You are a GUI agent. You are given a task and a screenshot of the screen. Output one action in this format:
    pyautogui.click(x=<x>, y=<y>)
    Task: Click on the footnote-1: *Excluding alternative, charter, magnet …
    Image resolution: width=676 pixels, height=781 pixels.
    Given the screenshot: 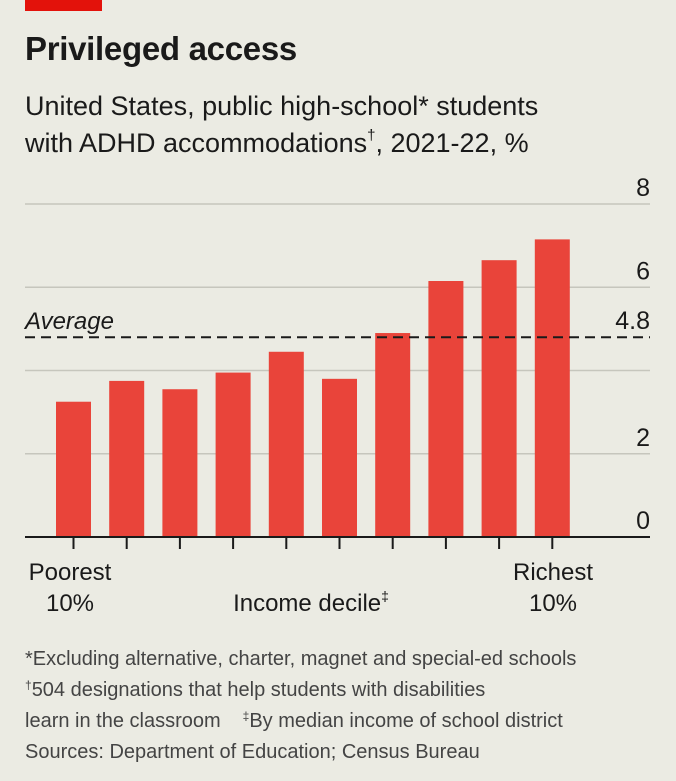 What is the action you would take?
    pyautogui.click(x=301, y=659)
    